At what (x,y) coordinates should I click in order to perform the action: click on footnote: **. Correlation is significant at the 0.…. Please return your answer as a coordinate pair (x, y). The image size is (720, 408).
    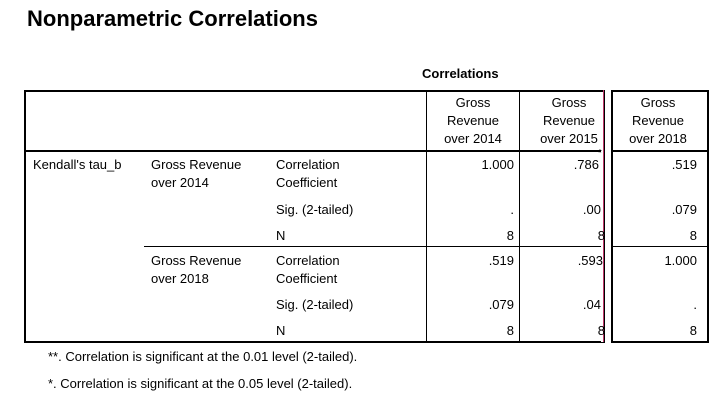
    Looking at the image, I should click on (203, 356).